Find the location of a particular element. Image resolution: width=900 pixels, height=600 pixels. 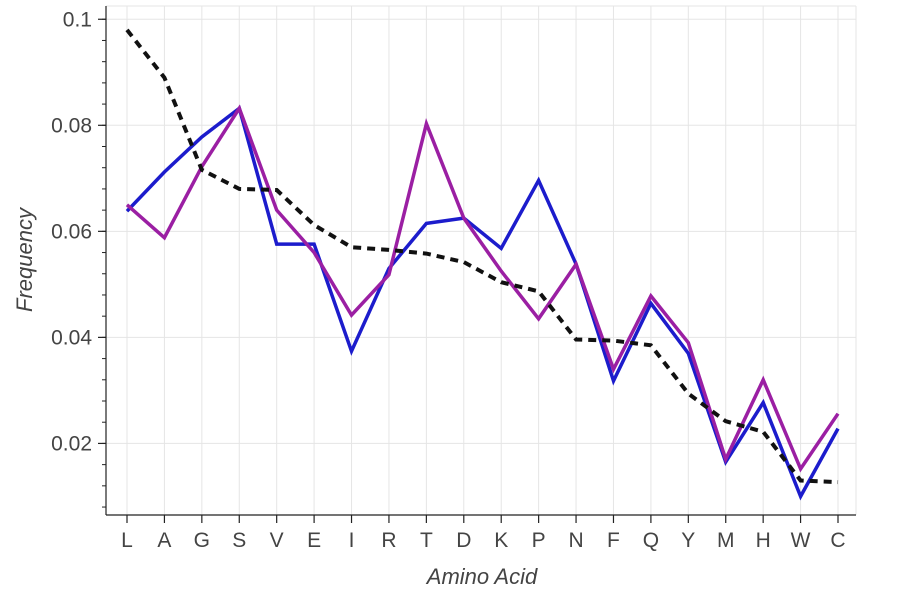

x-tick-label: Q is located at coordinates (651, 540).